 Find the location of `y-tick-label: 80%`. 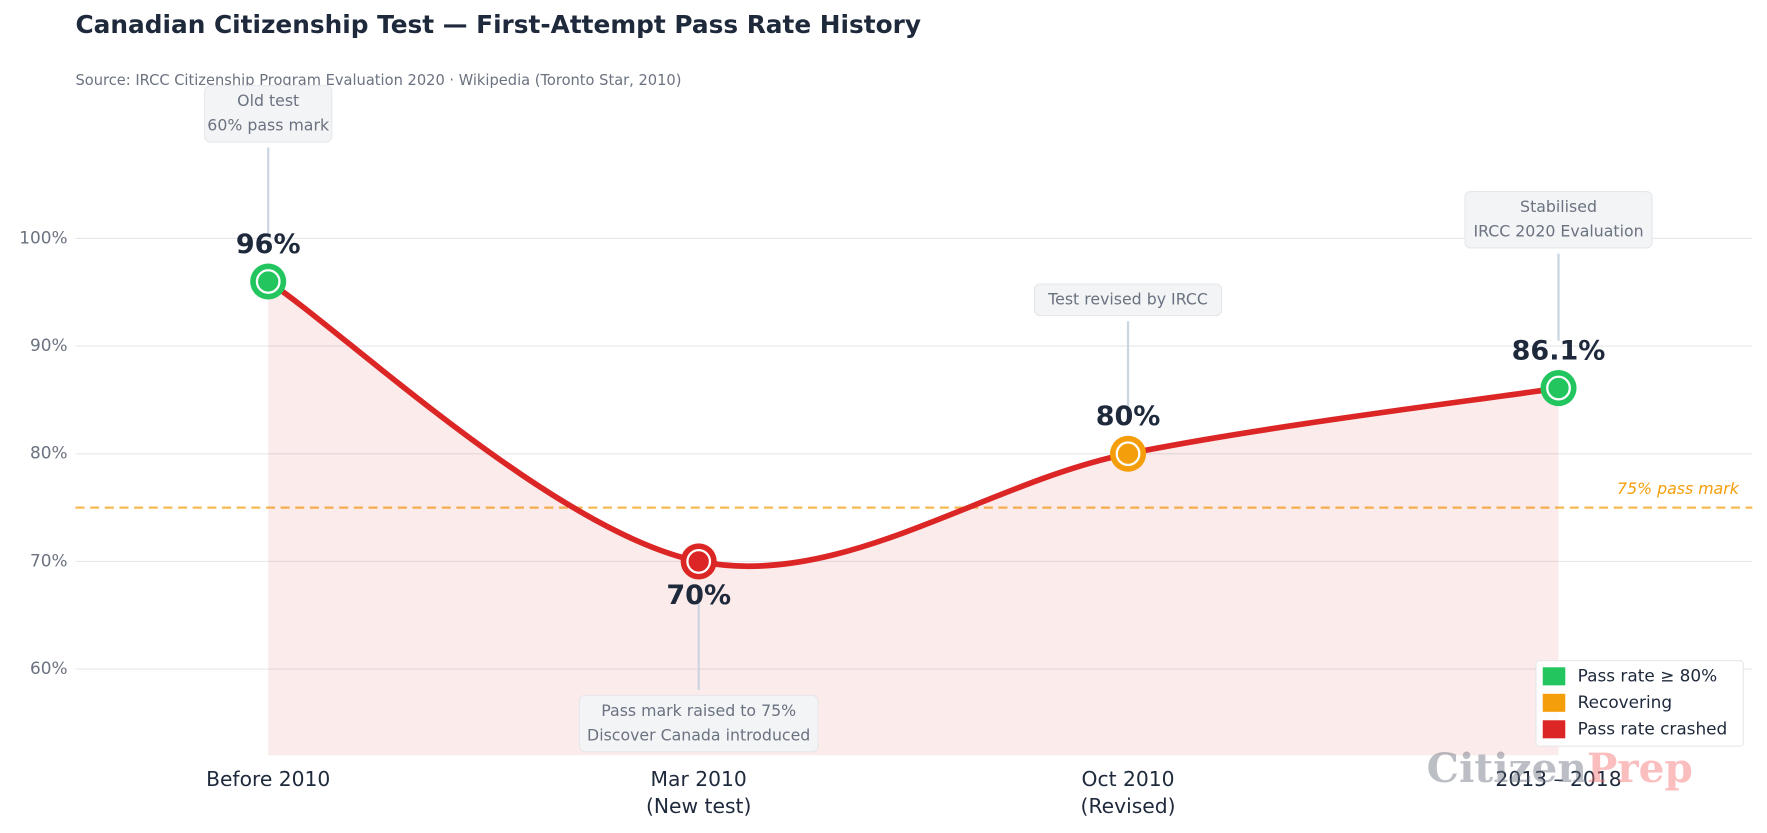

y-tick-label: 80% is located at coordinates (49, 453).